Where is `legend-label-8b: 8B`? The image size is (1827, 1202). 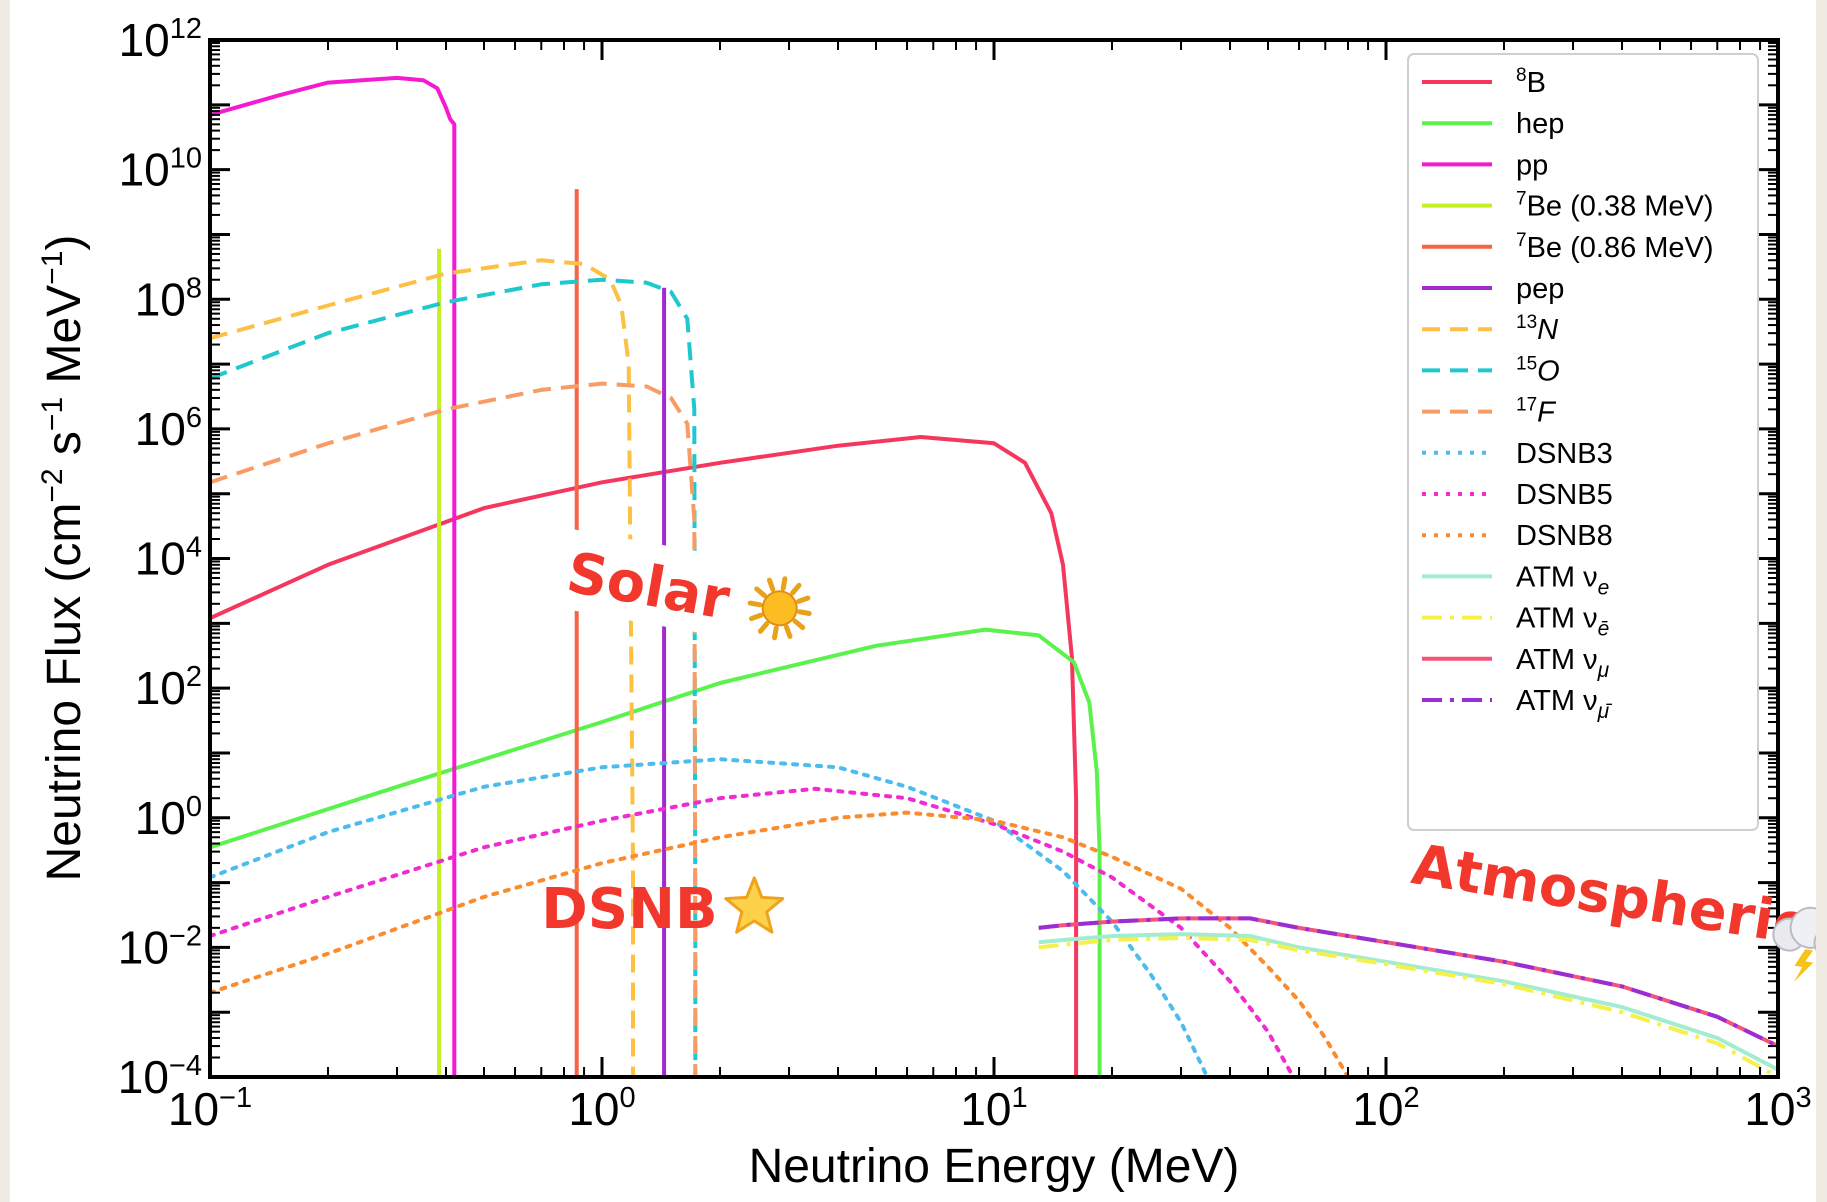
legend-label-8b: 8B is located at coordinates (1531, 82).